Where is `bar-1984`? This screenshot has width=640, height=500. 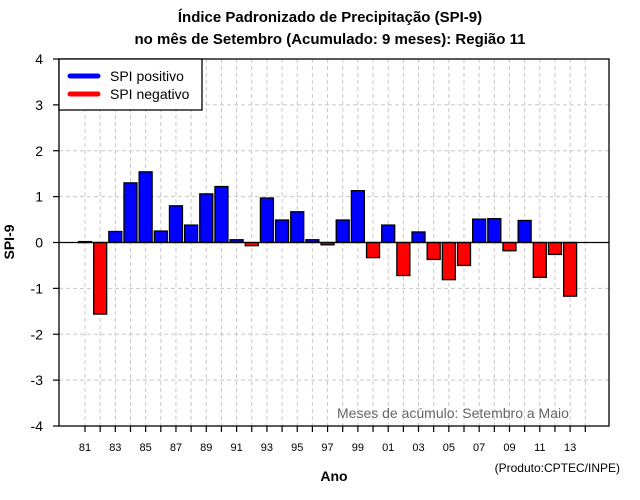
bar-1984 is located at coordinates (130, 213).